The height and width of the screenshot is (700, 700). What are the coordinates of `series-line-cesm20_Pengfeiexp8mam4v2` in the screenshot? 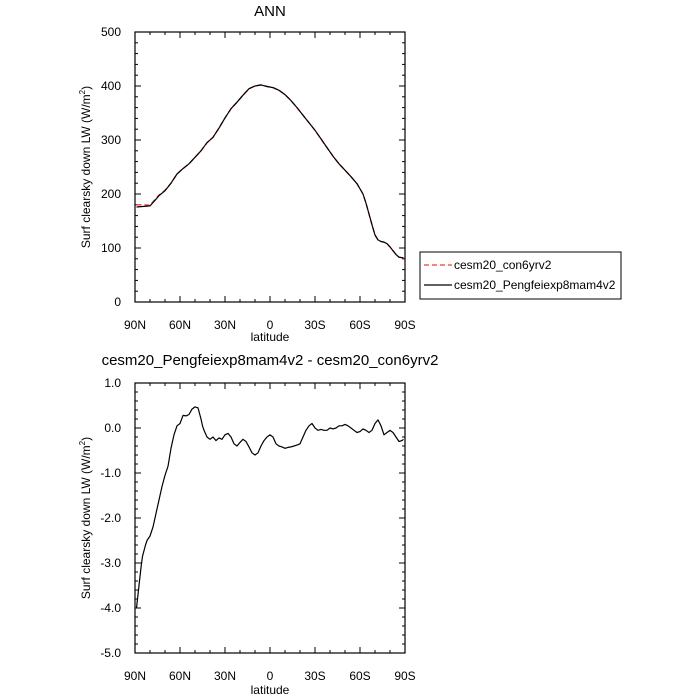 It's located at (270, 171).